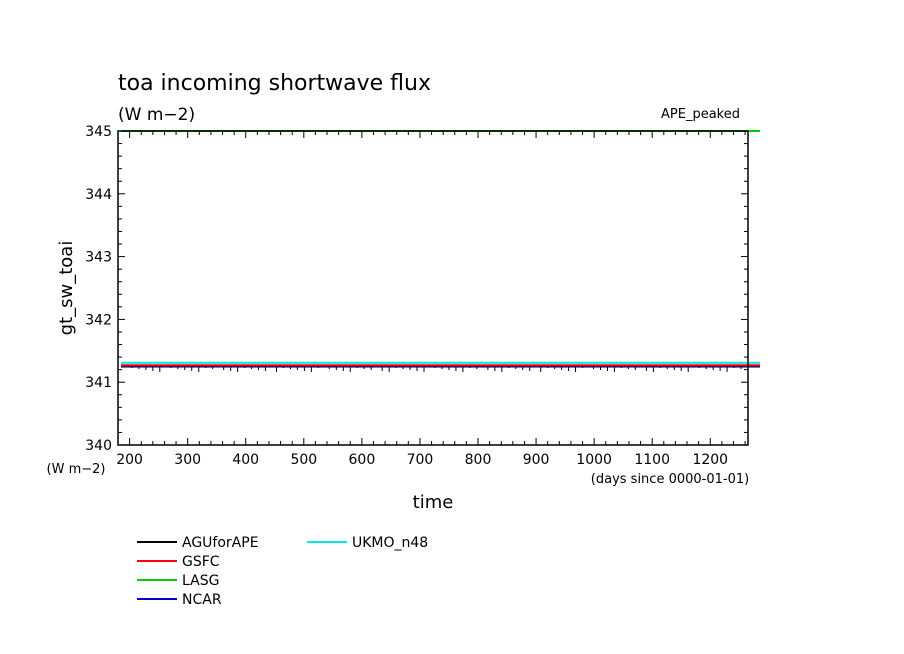 The height and width of the screenshot is (654, 904). Describe the element at coordinates (98, 132) in the screenshot. I see `y-tick-label: 345` at that location.